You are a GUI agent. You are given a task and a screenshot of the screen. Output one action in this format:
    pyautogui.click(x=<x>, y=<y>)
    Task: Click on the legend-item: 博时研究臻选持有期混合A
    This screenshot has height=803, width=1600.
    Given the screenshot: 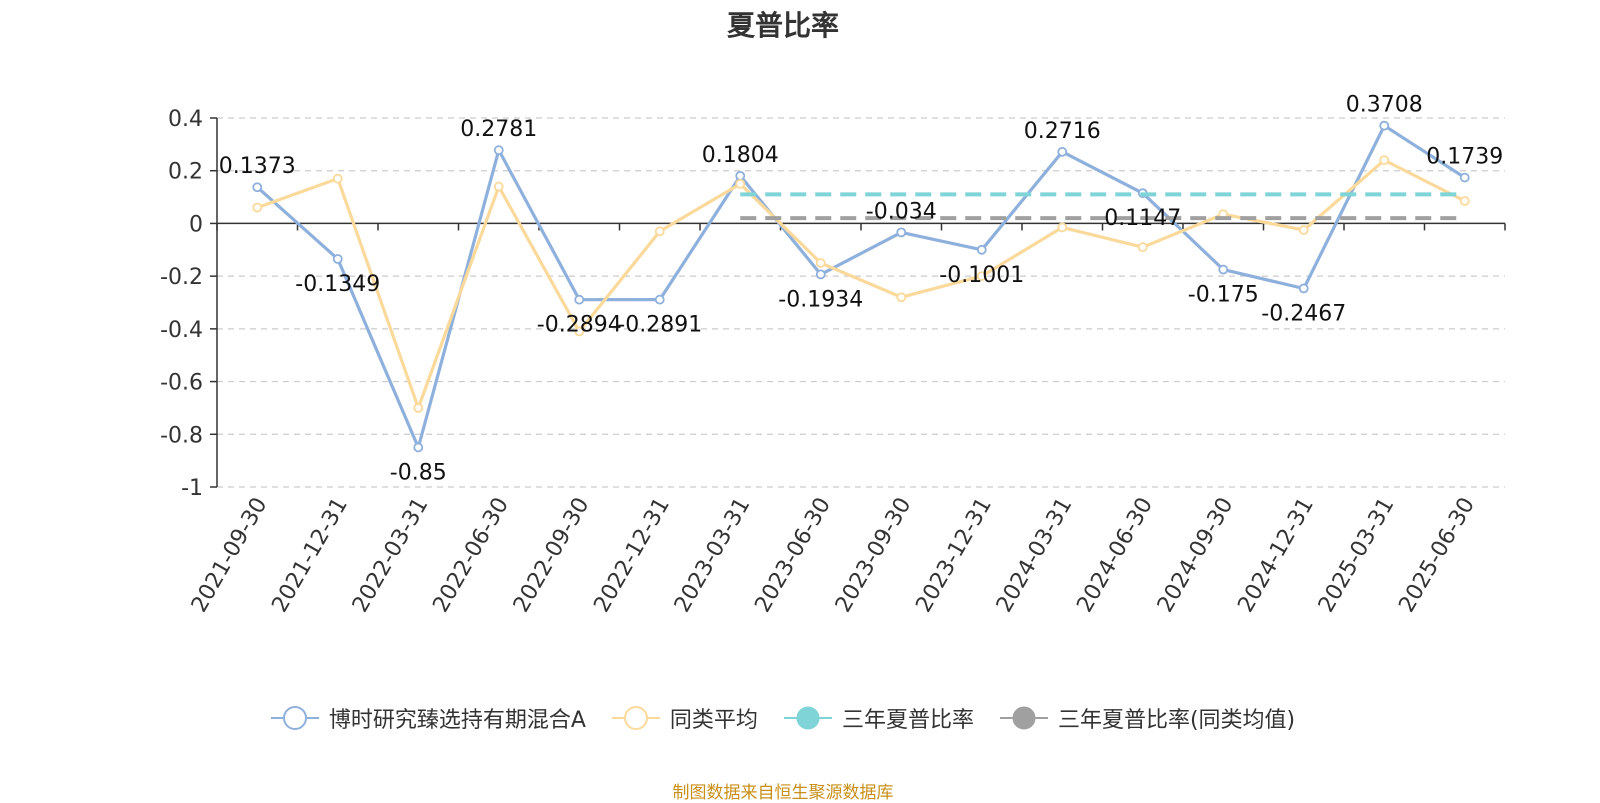 What is the action you would take?
    pyautogui.click(x=428, y=718)
    